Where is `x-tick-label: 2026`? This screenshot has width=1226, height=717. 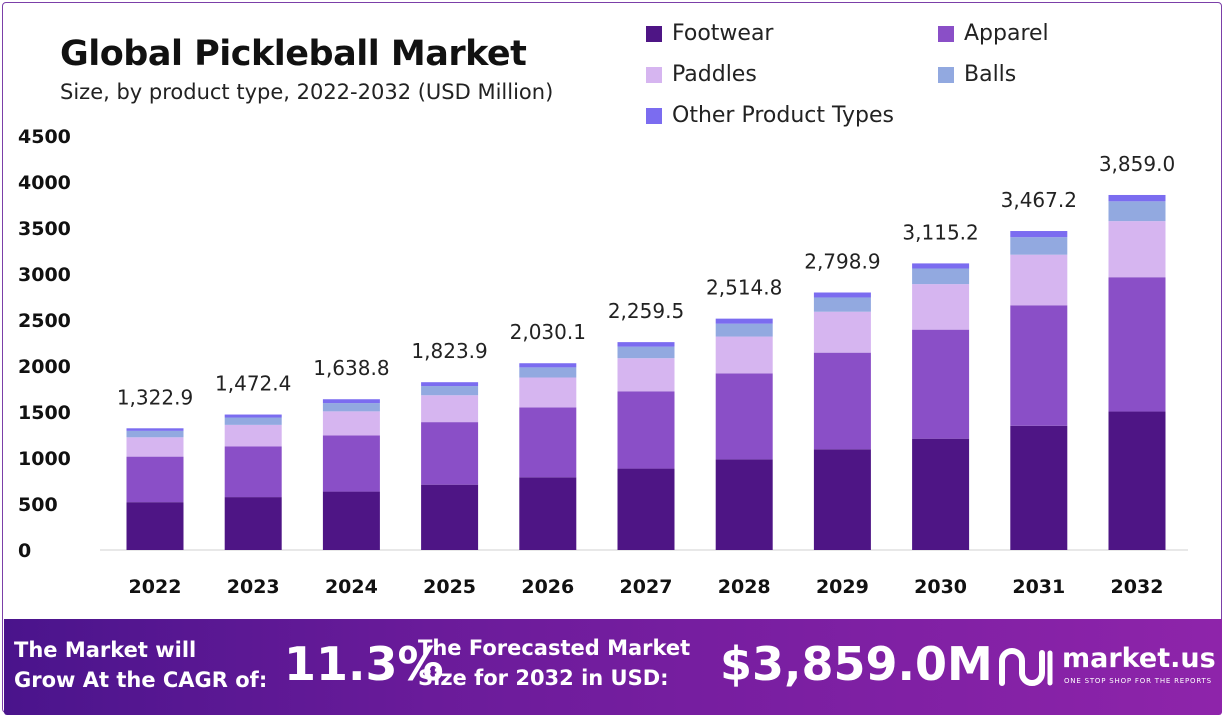 x-tick-label: 2026 is located at coordinates (547, 587).